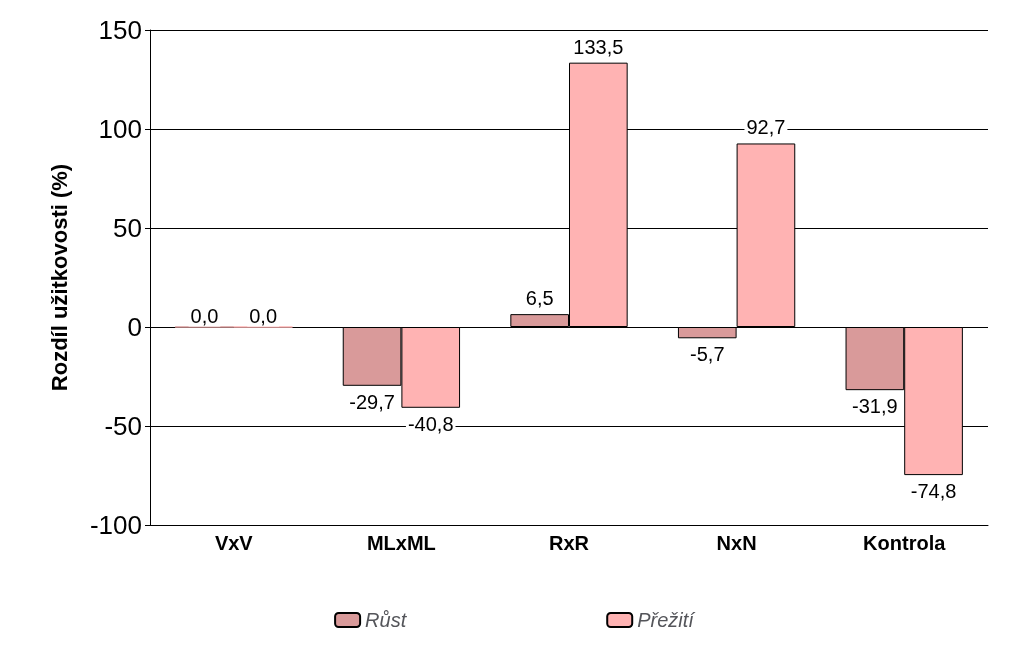 The height and width of the screenshot is (655, 1028). Describe the element at coordinates (707, 354) in the screenshot. I see `data-label: -5,7` at that location.